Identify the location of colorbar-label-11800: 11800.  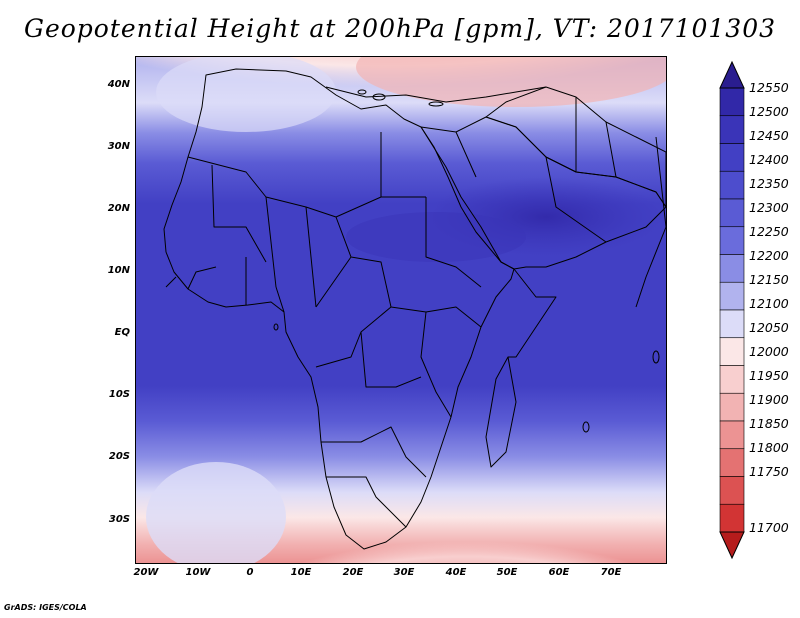
(769, 447).